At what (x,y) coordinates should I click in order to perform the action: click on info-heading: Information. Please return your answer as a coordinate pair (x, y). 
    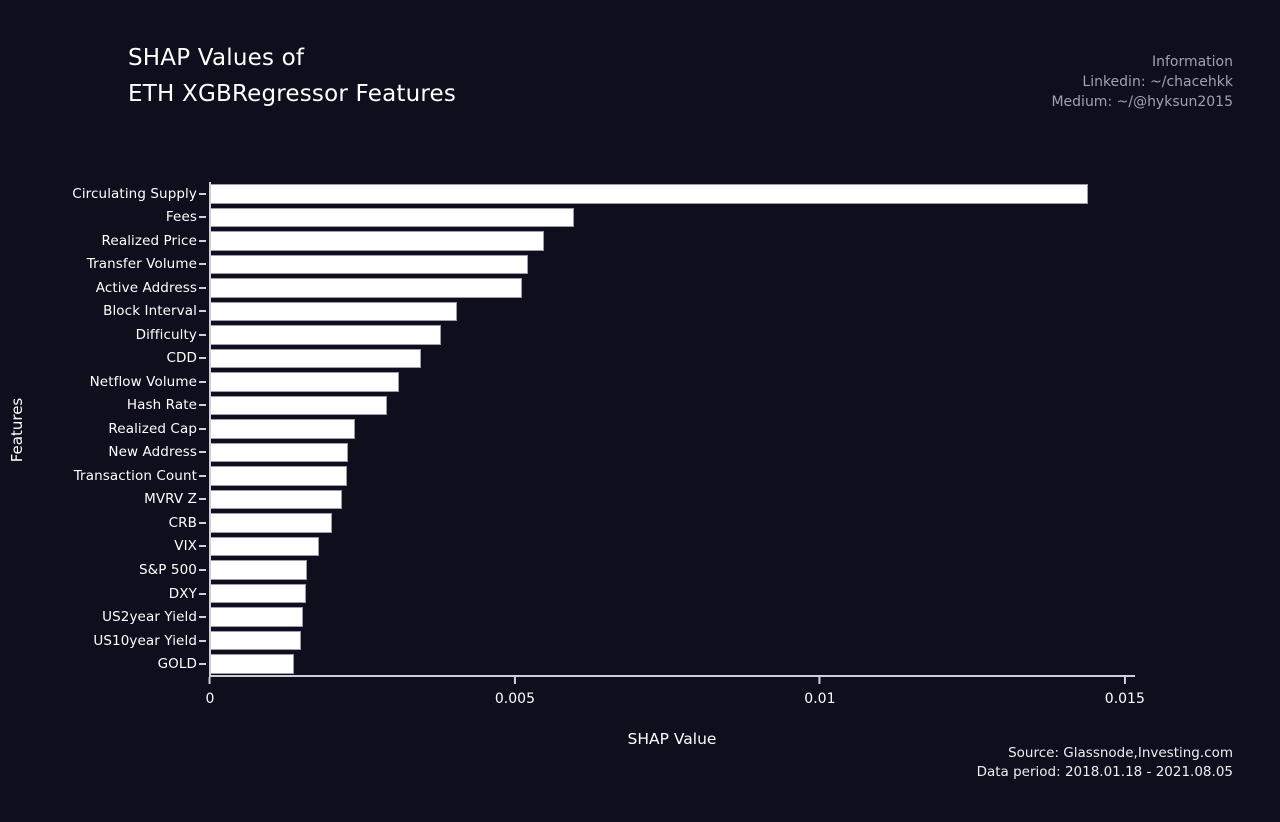
    Looking at the image, I should click on (1192, 62).